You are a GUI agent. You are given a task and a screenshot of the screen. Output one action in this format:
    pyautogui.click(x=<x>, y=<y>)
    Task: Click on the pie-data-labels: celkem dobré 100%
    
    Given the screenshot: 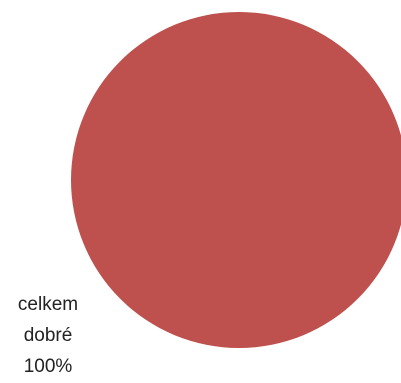 What is the action you would take?
    pyautogui.click(x=48, y=335)
    